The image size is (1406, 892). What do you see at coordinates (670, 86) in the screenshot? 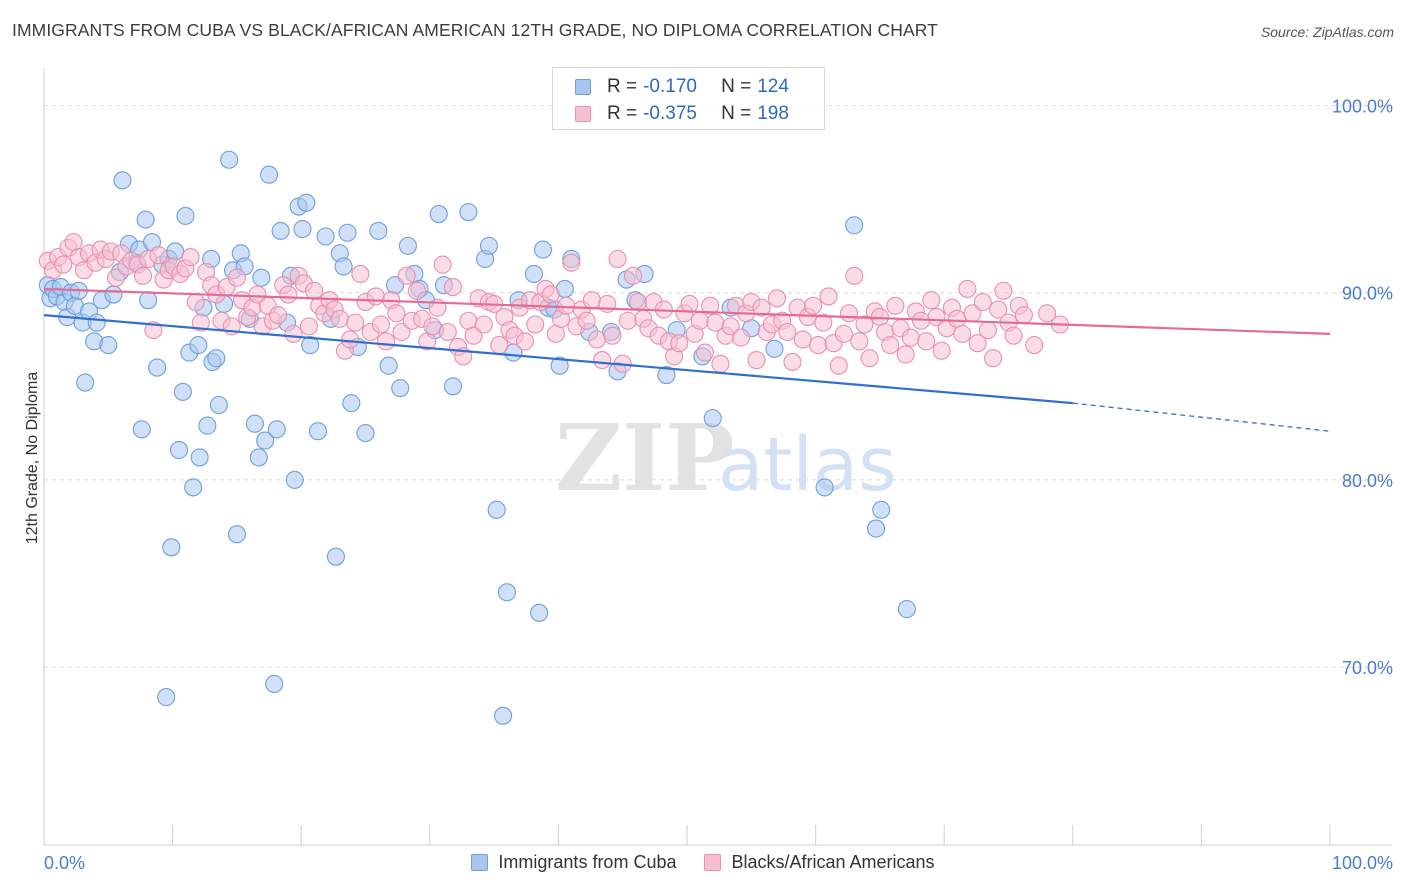
I see `legend-r-value: -0.170` at bounding box center [670, 86].